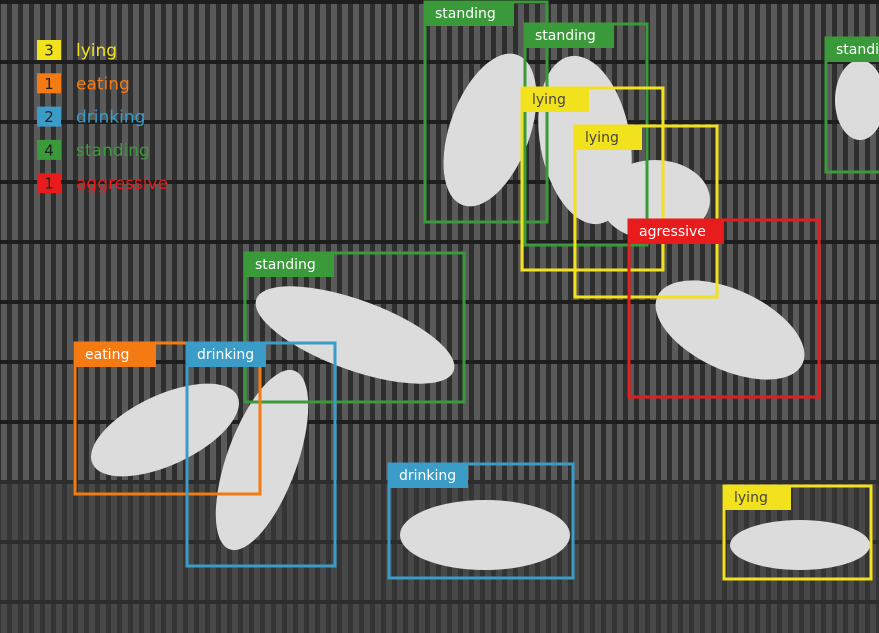  I want to click on legend-label: standing, so click(113, 151).